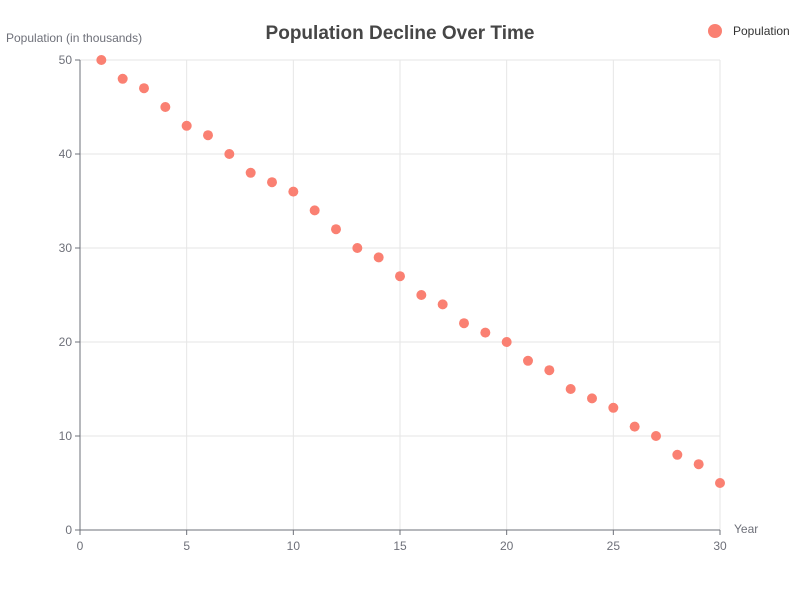 The width and height of the screenshot is (800, 600). I want to click on y-tick-label: 0, so click(68, 530).